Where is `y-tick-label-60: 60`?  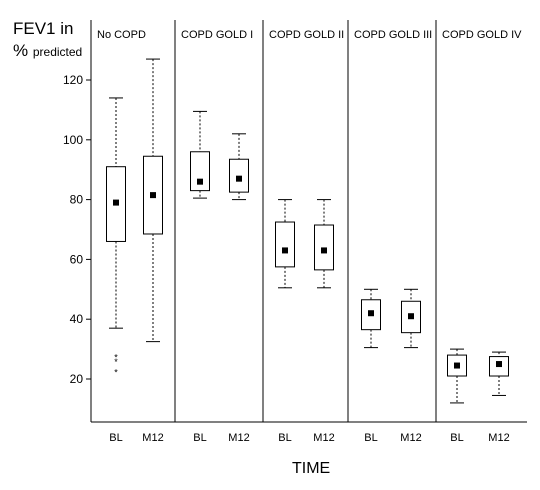 y-tick-label-60: 60 is located at coordinates (77, 259).